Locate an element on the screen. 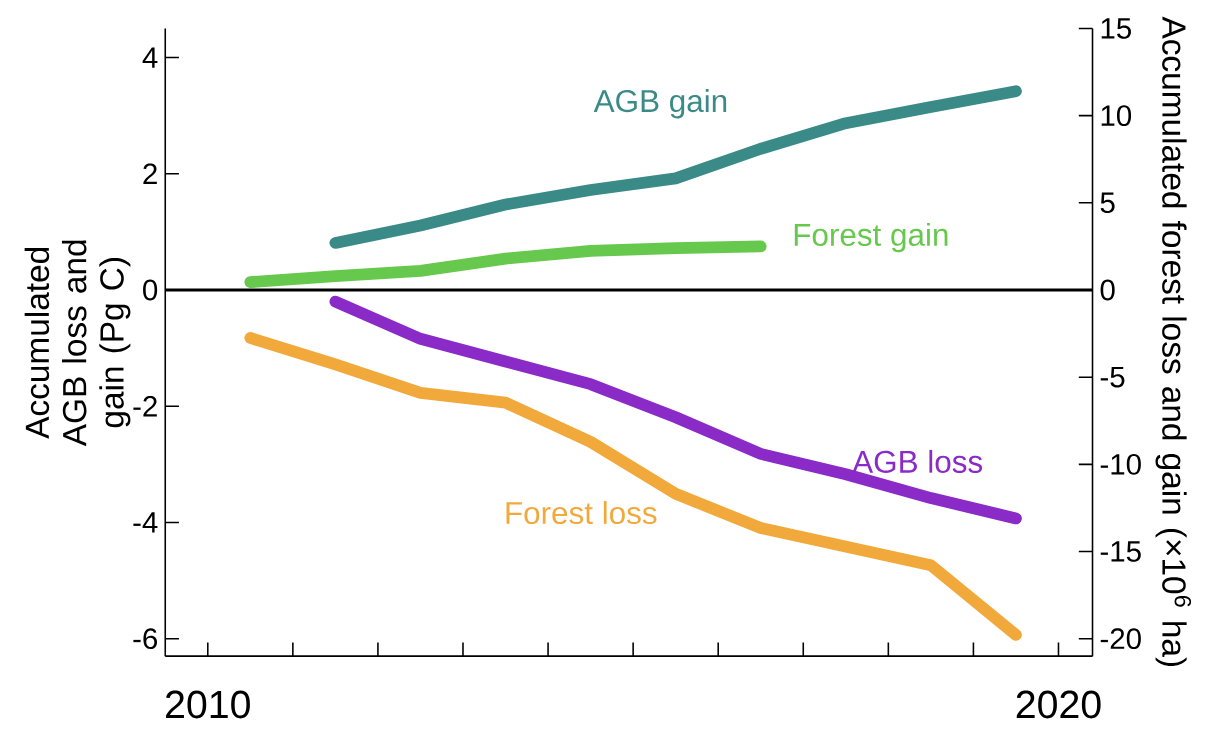 This screenshot has width=1231, height=734. x-tick-label: 2010 is located at coordinates (208, 704).